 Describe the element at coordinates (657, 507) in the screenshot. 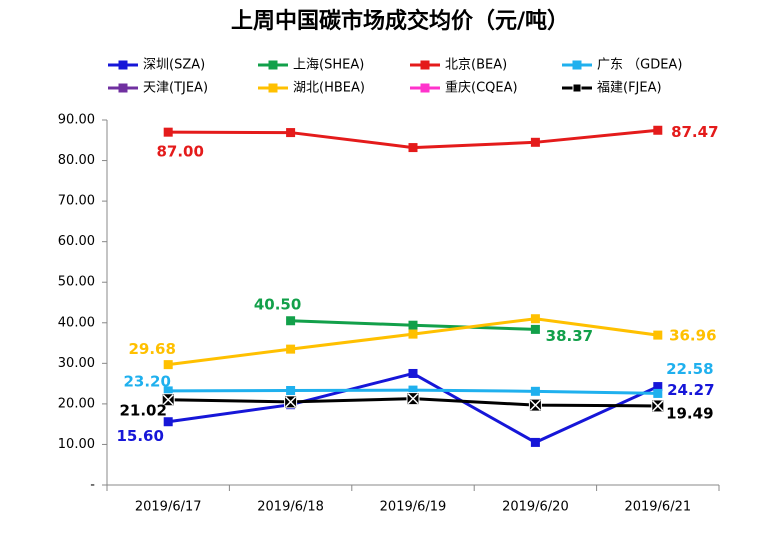

I see `x-tick-label: 2019/6/21` at that location.